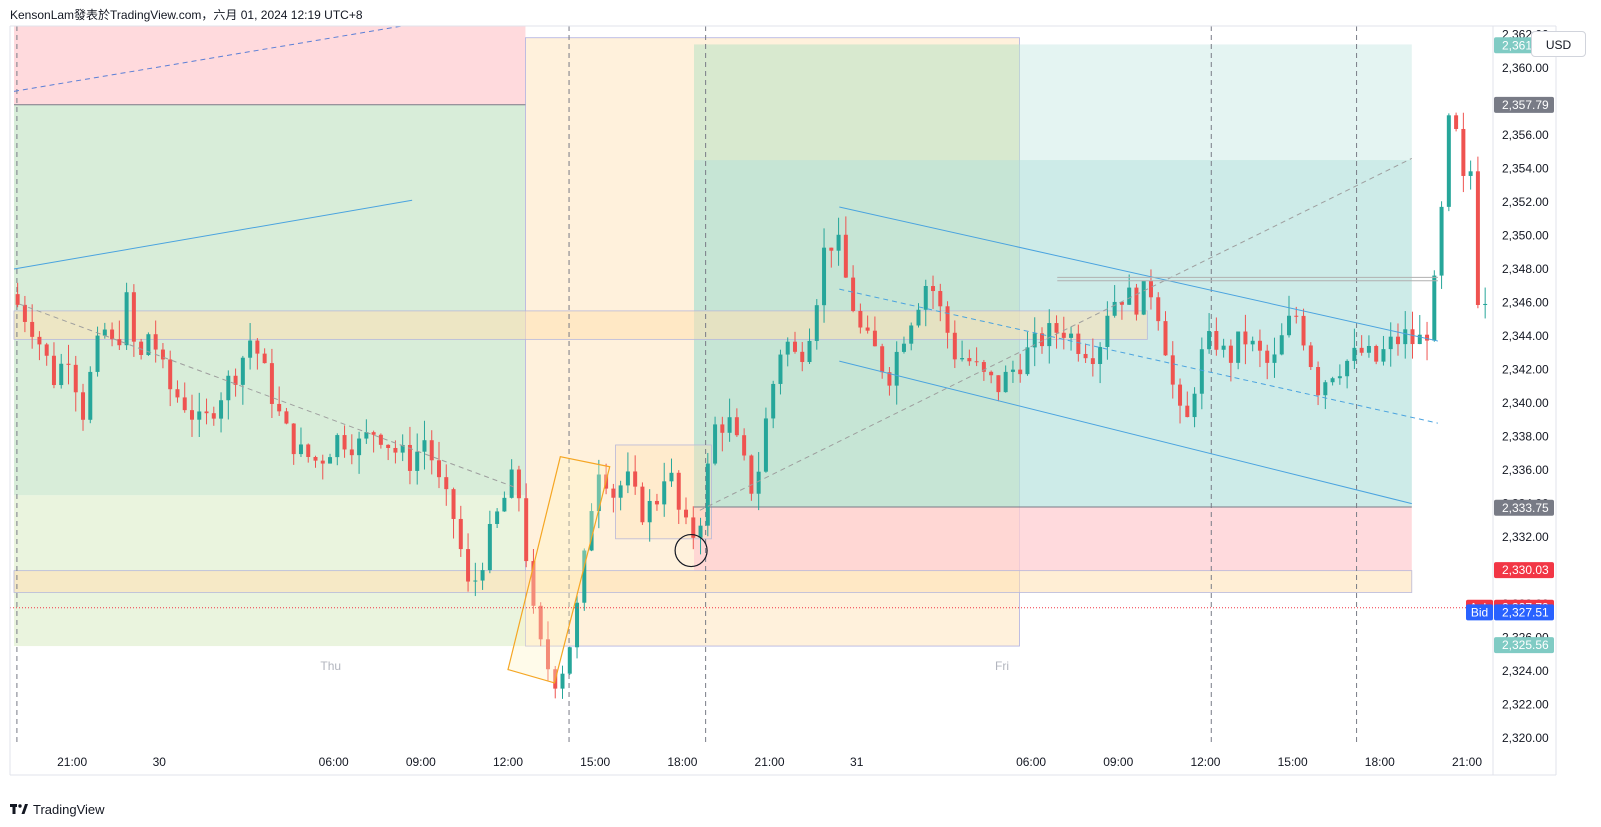 The height and width of the screenshot is (827, 1601). I want to click on y-tick-label: 2,354.00, so click(1525, 168).